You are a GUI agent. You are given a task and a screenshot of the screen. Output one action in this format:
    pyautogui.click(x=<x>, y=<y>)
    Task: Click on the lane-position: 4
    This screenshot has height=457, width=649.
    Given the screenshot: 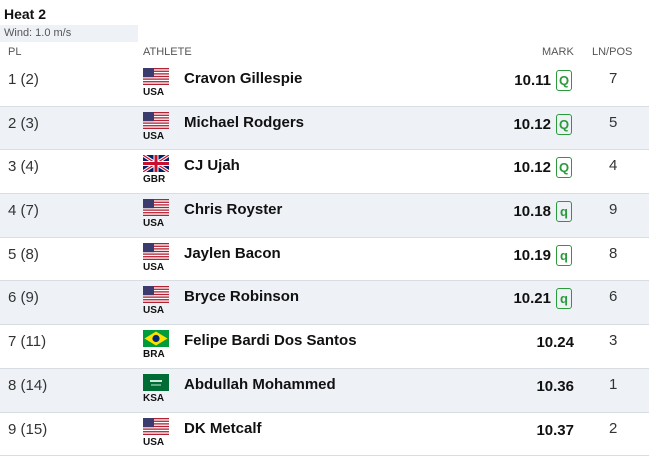 What is the action you would take?
    pyautogui.click(x=613, y=166)
    